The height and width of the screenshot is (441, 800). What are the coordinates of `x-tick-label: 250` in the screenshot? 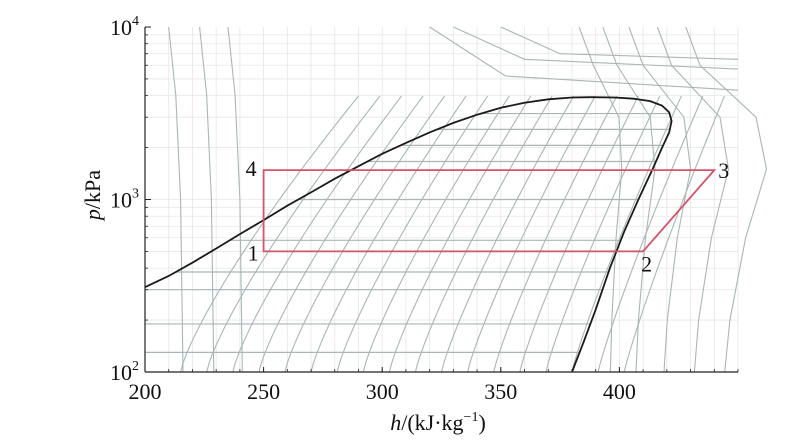 It's located at (263, 391).